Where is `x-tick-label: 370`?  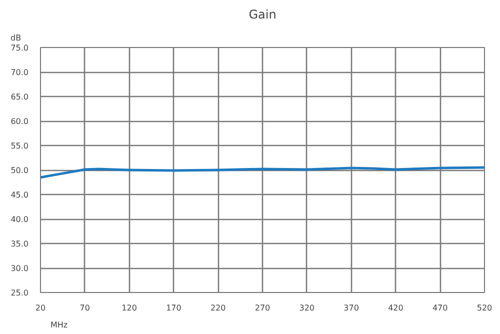 x-tick-label: 370 is located at coordinates (351, 308).